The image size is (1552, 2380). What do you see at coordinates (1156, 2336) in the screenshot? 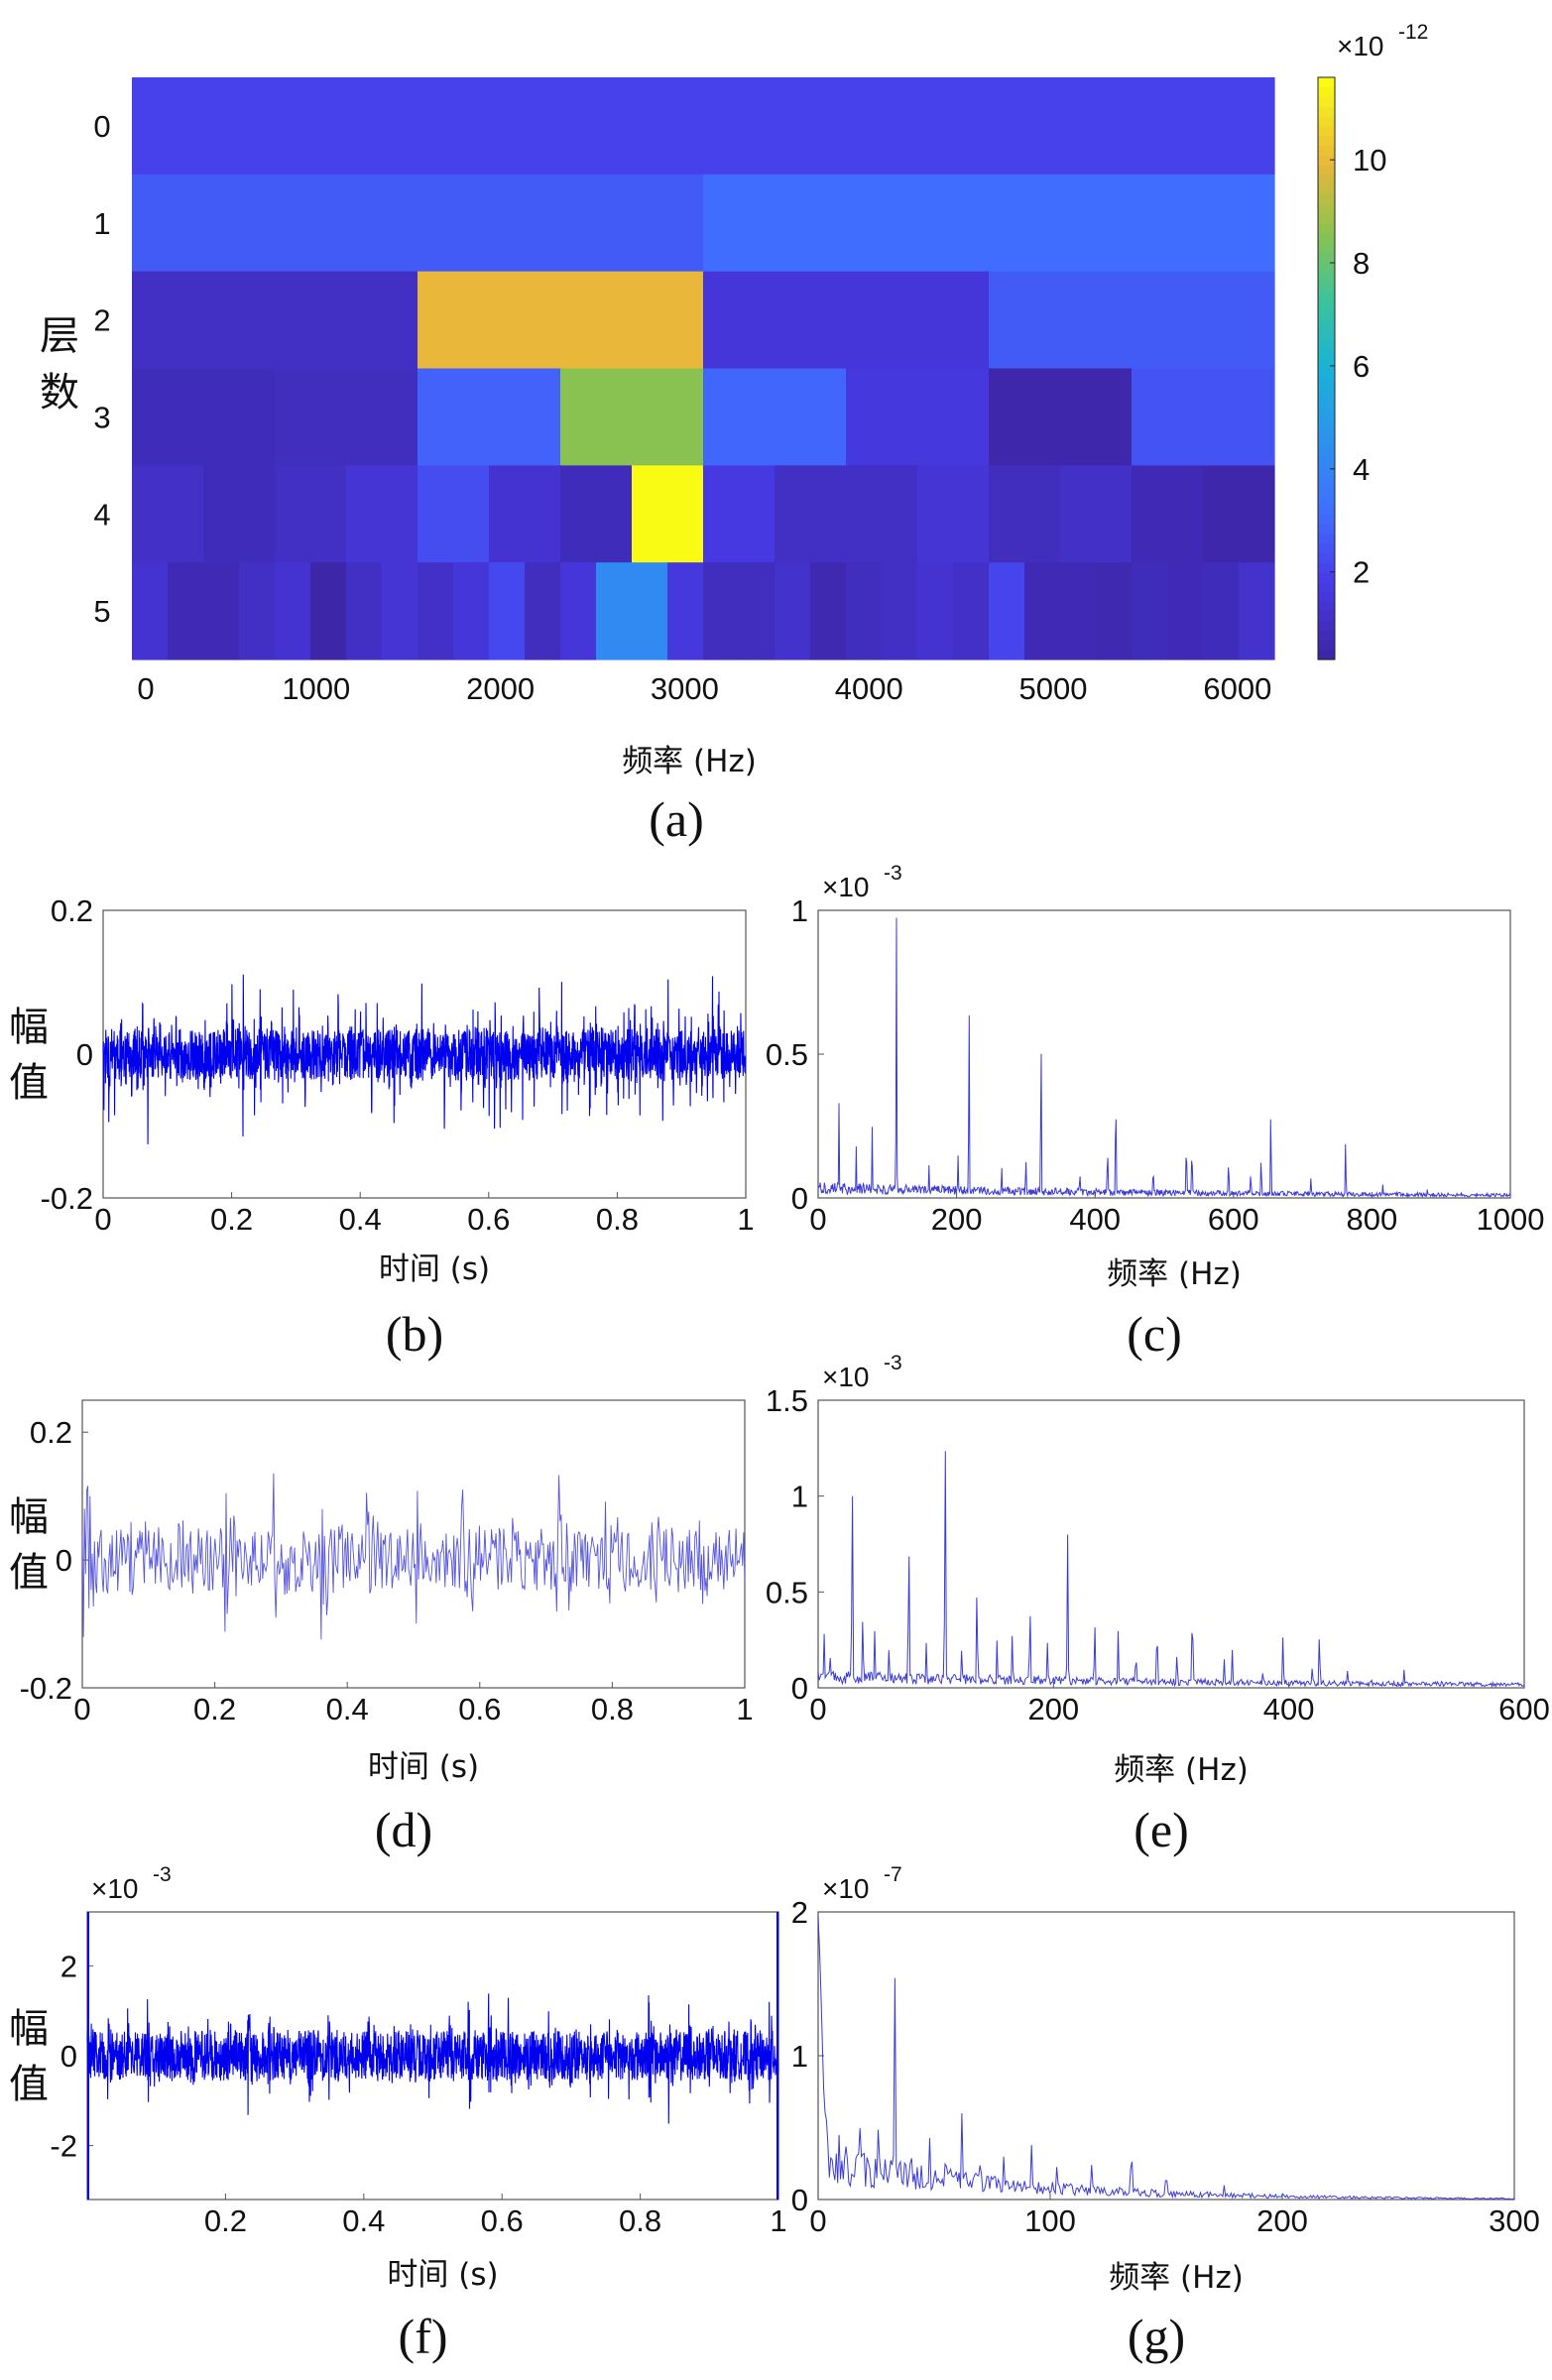
I see `figure-caption: (g)` at bounding box center [1156, 2336].